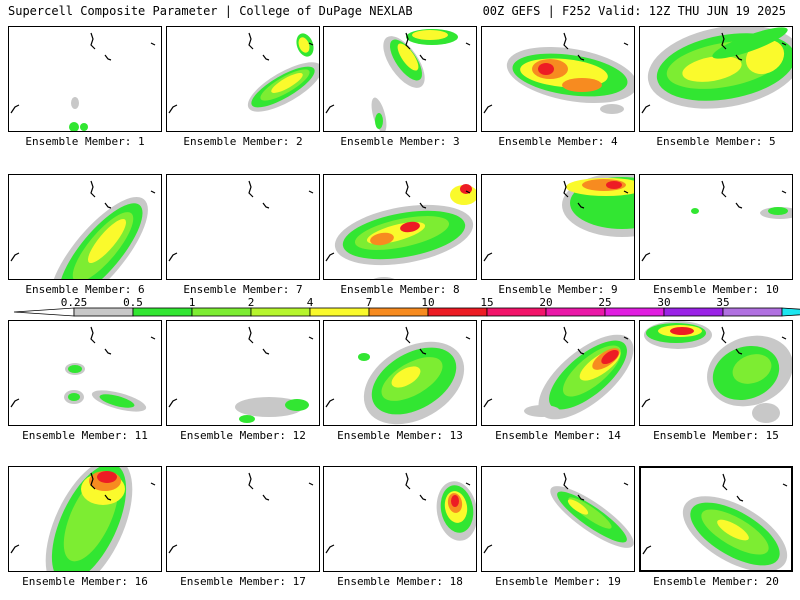 Image resolution: width=800 pixels, height=600 pixels. Describe the element at coordinates (558, 581) in the screenshot. I see `panel-label: Ensemble Member: 19` at that location.